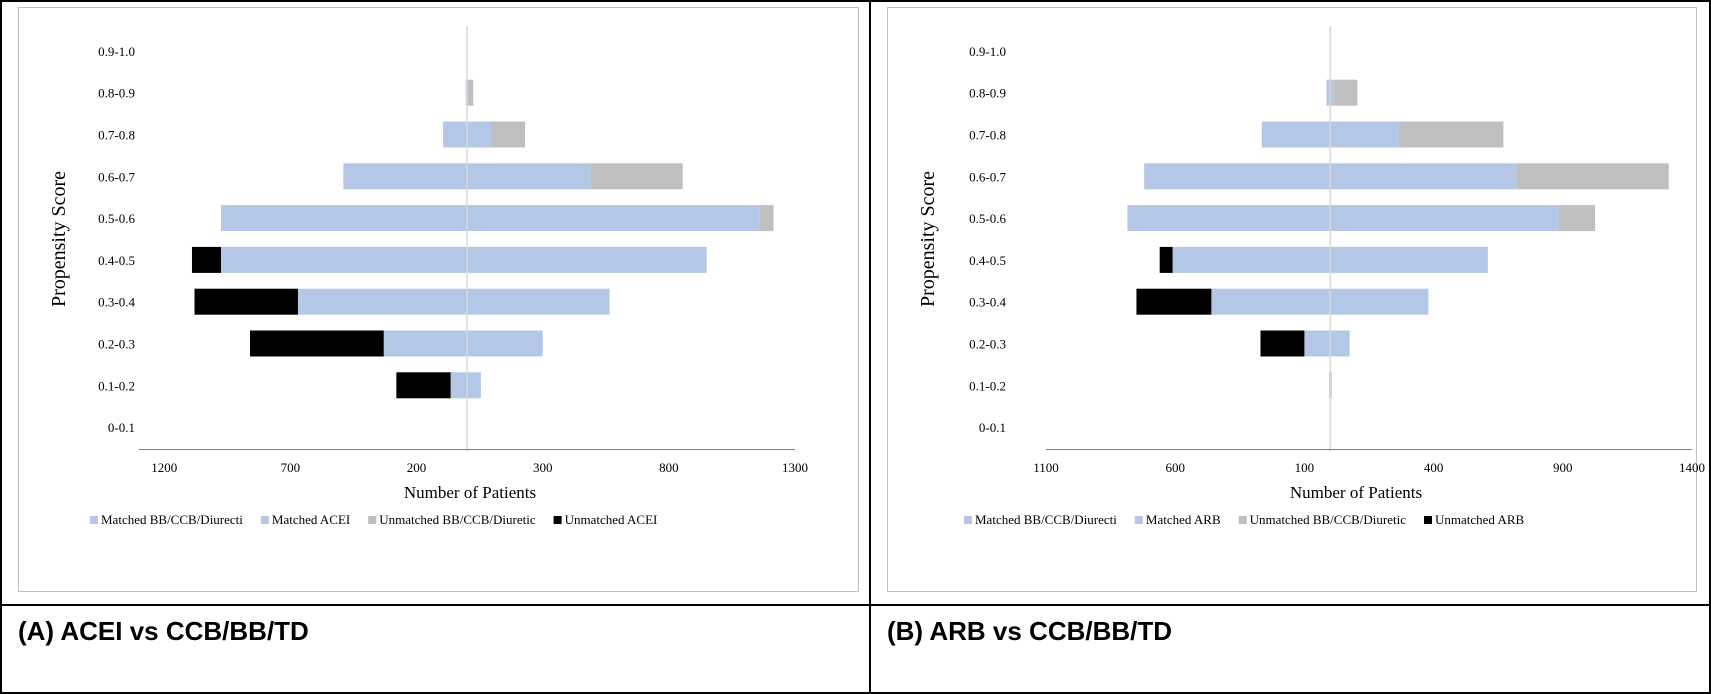 The width and height of the screenshot is (1711, 694). Describe the element at coordinates (987, 302) in the screenshot. I see `panel-b-category-label: 0.3-0.4` at that location.